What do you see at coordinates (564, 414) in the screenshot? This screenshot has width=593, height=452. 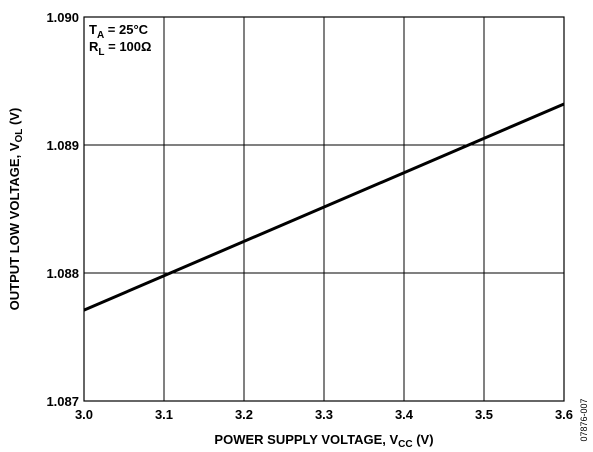 I see `x-tick-label: 3.6` at bounding box center [564, 414].